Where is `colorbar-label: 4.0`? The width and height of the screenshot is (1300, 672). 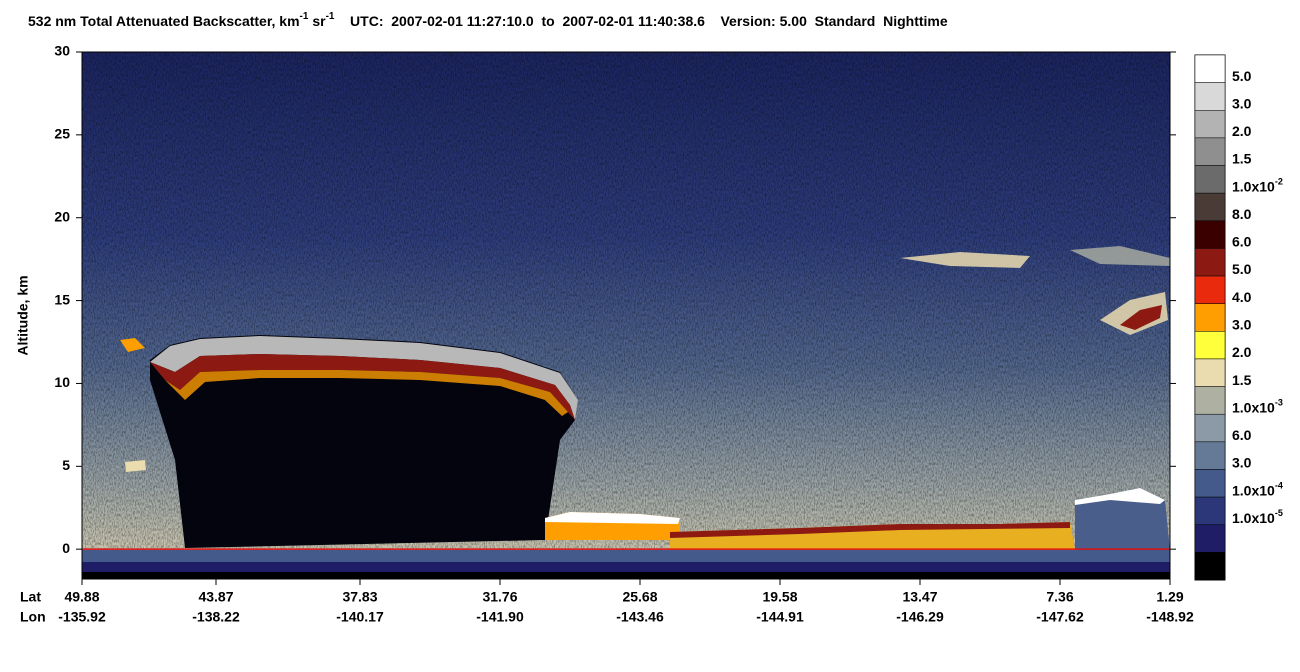
colorbar-label: 4.0 is located at coordinates (1242, 297).